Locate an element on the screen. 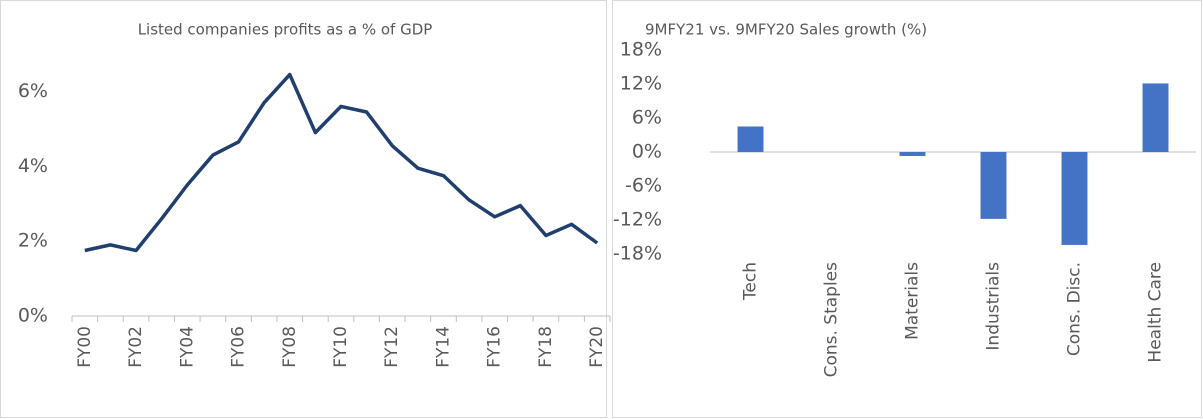  x-tick-label: FY04 is located at coordinates (187, 347).